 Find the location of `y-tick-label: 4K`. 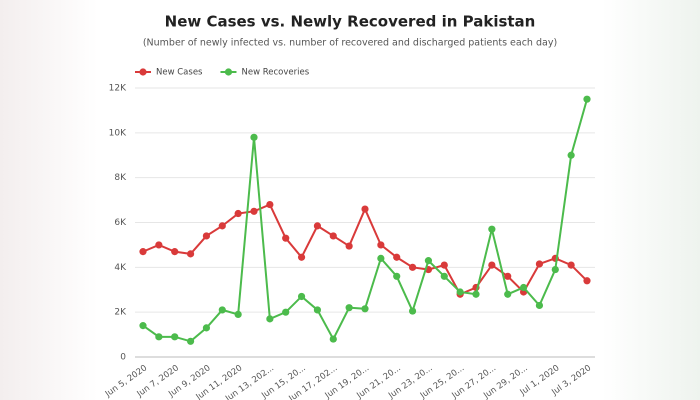

y-tick-label: 4K is located at coordinates (120, 268).